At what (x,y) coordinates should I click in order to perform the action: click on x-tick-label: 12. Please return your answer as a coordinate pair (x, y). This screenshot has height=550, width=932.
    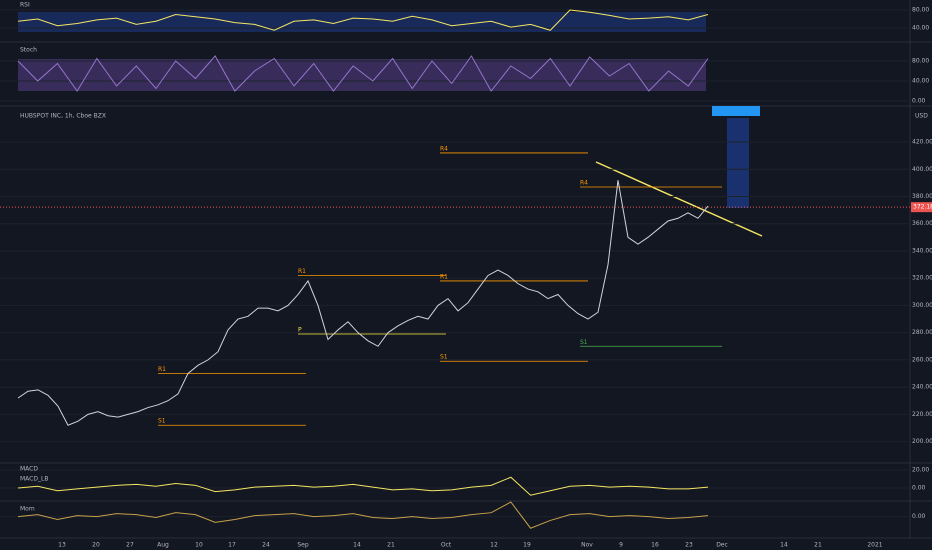
    Looking at the image, I should click on (494, 545).